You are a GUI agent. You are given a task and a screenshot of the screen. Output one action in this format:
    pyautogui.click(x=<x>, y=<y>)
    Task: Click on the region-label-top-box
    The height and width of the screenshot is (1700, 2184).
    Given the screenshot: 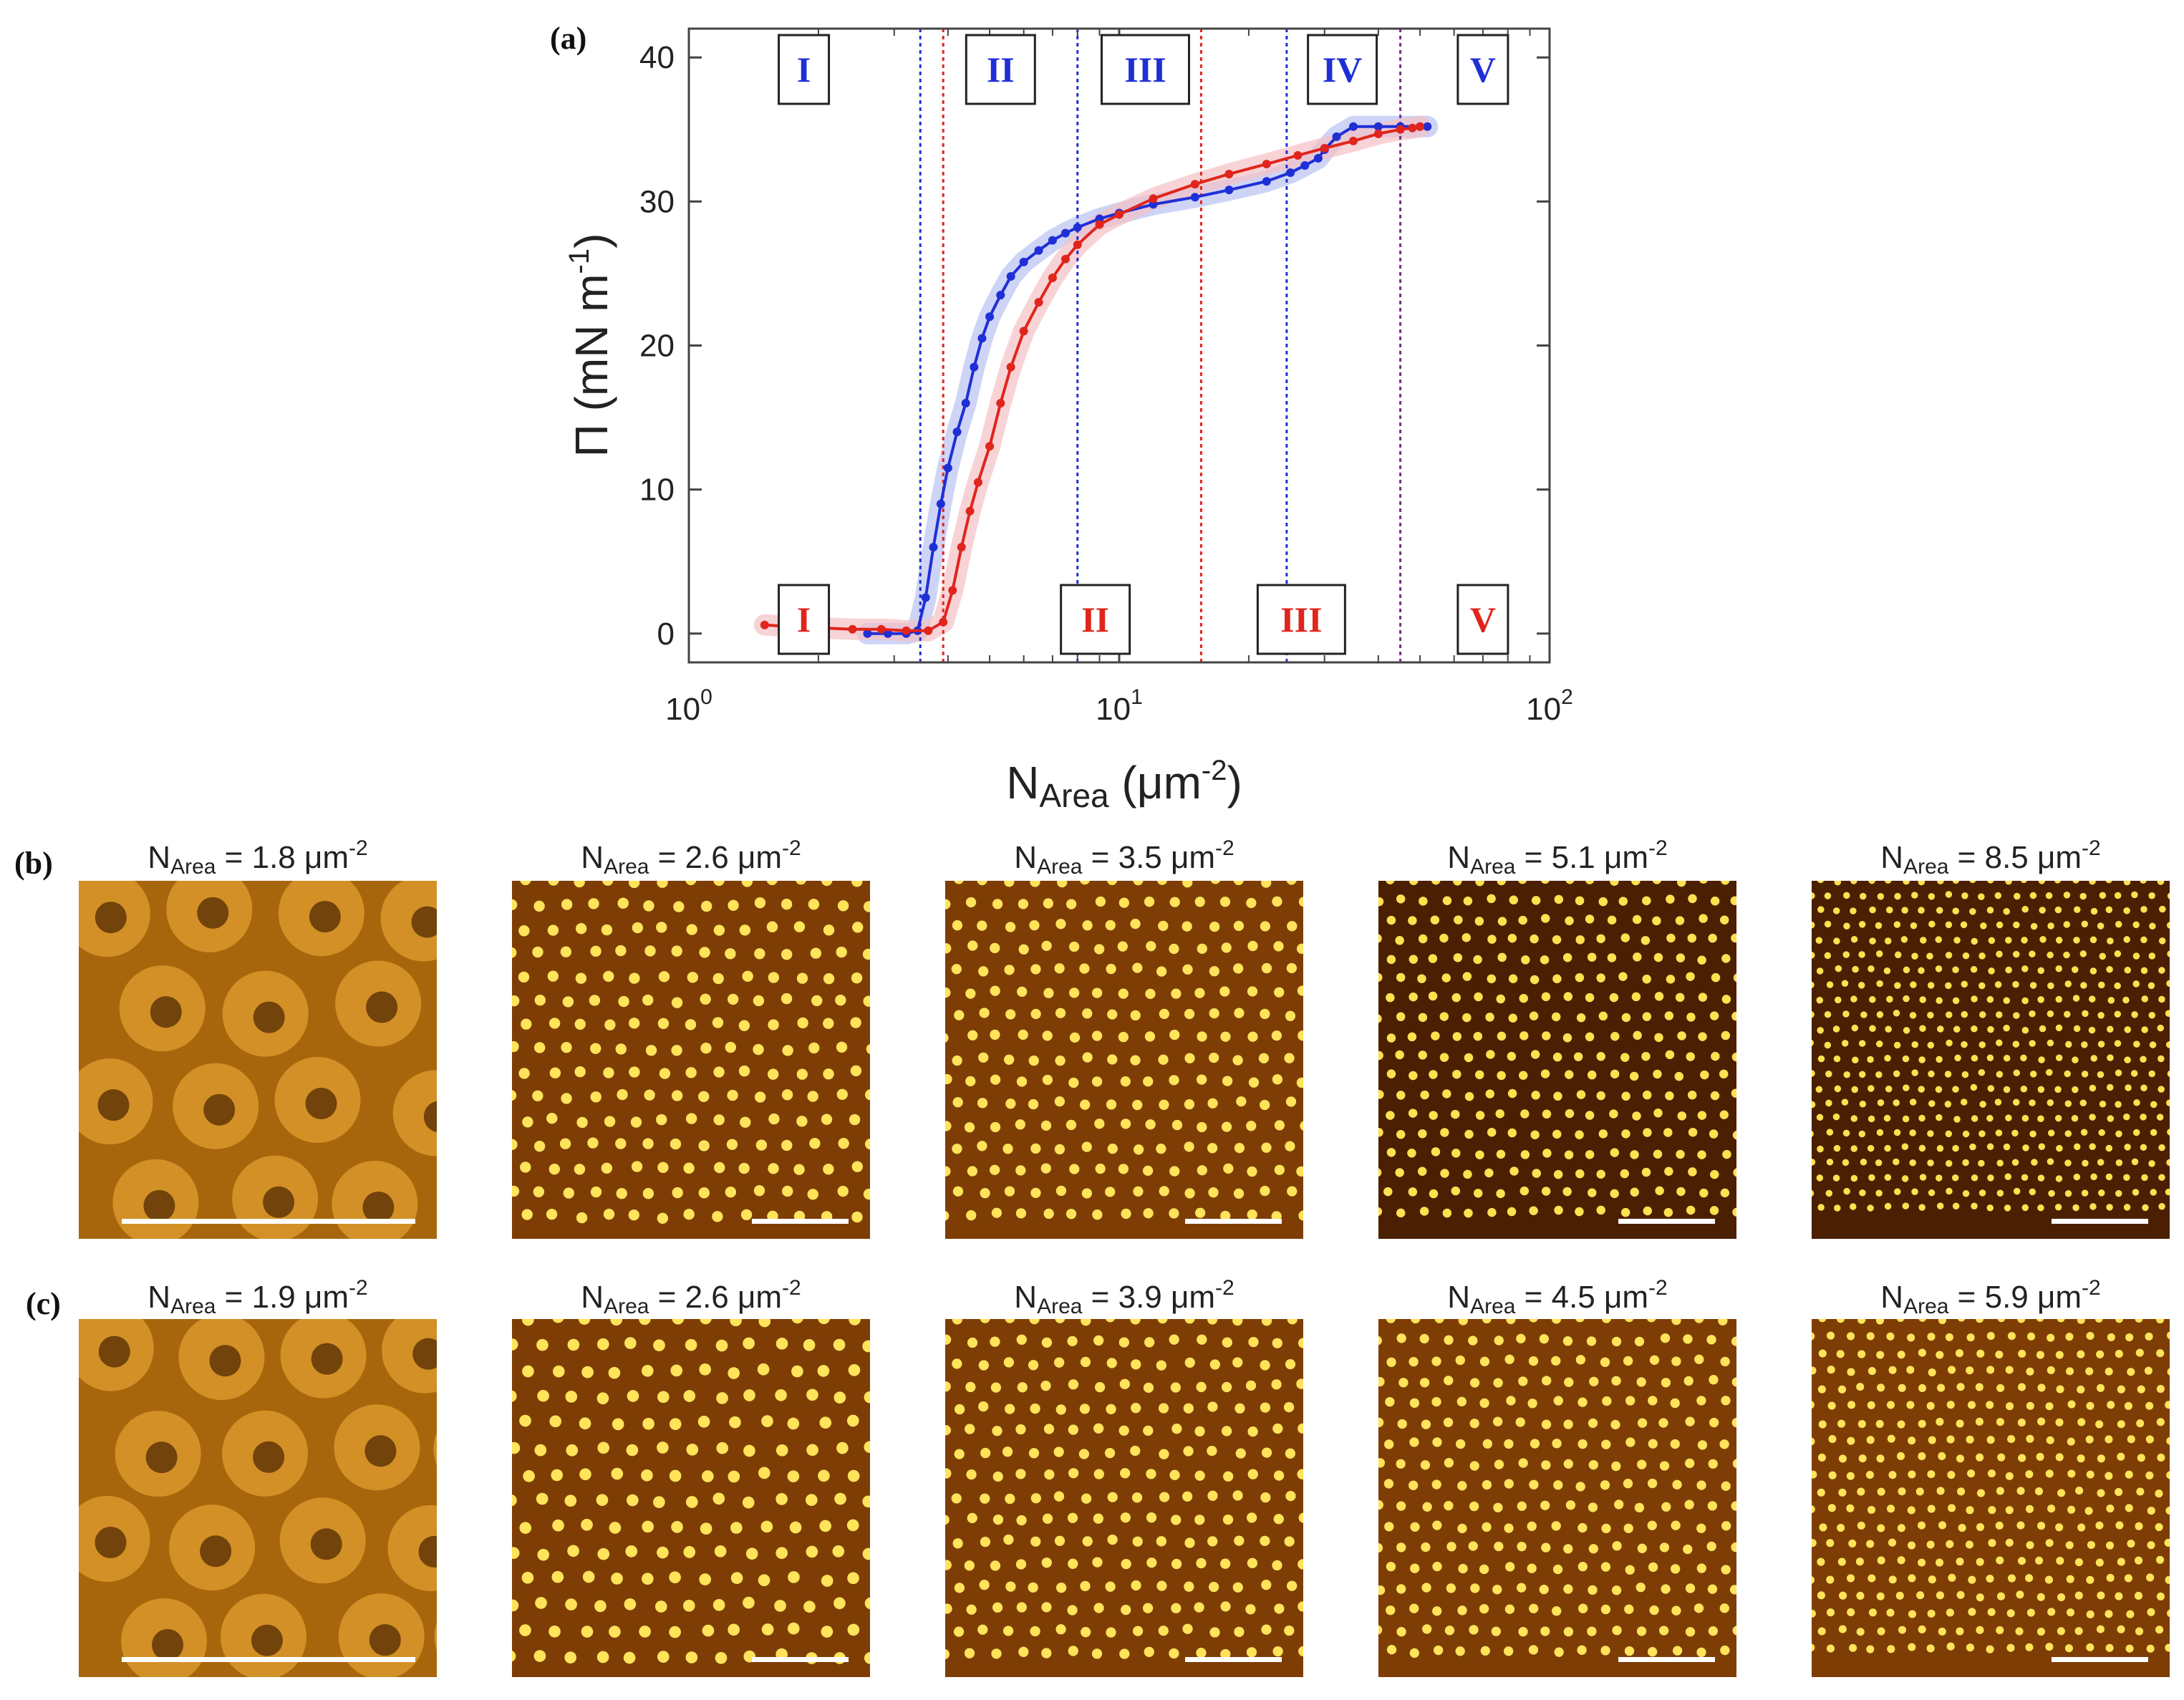 What is the action you would take?
    pyautogui.click(x=1342, y=69)
    